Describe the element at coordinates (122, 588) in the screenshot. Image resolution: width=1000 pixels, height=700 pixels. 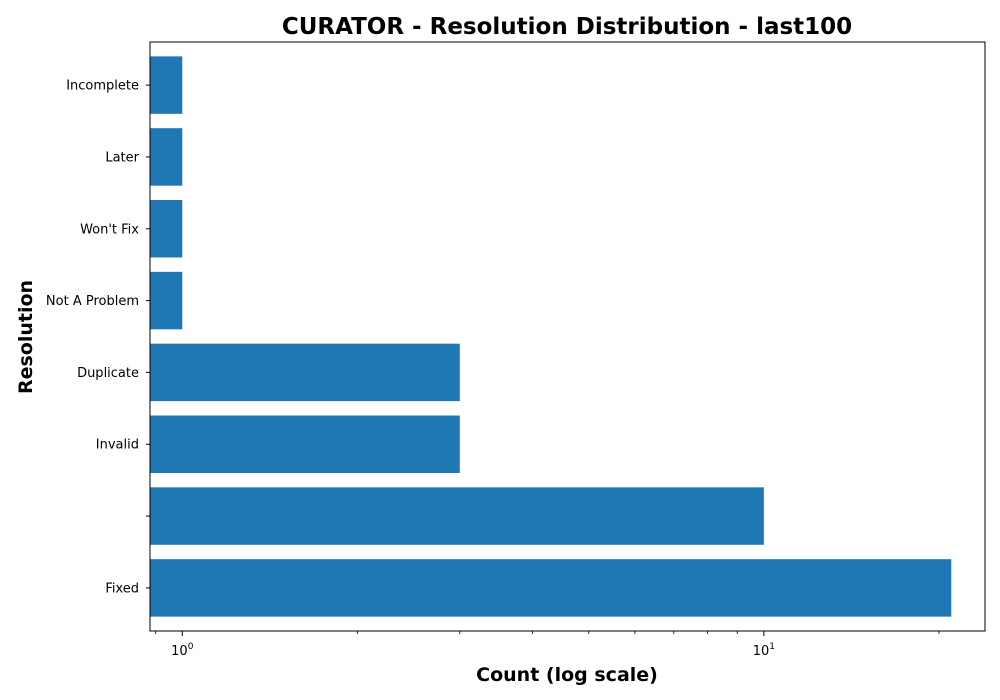
I see `y-tick-label: Fixed` at that location.